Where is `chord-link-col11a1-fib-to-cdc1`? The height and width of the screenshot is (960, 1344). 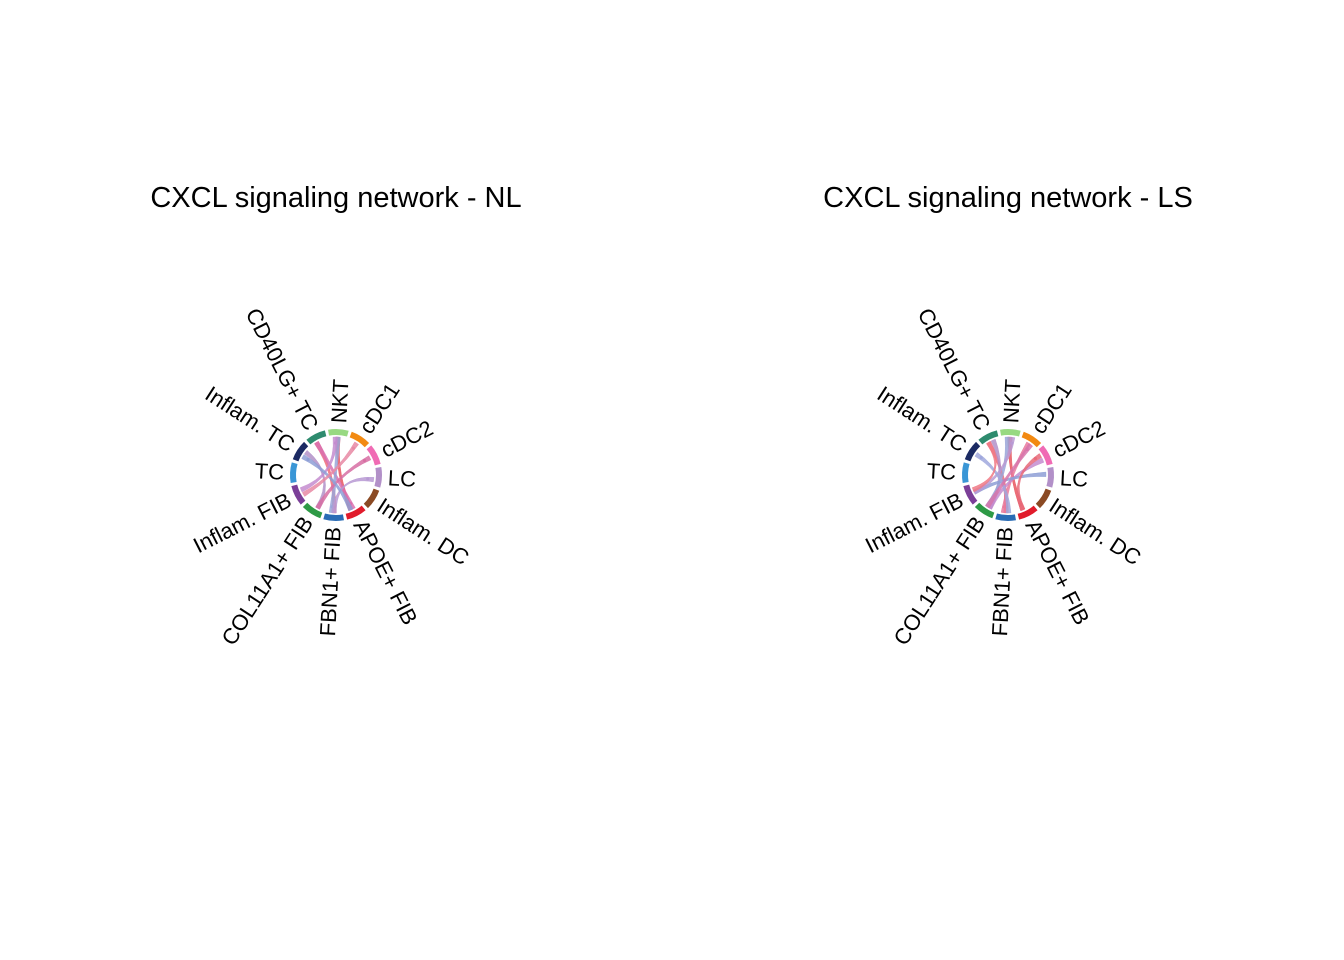
chord-link-col11a1-fib-to-cdc1 is located at coordinates (1009, 476).